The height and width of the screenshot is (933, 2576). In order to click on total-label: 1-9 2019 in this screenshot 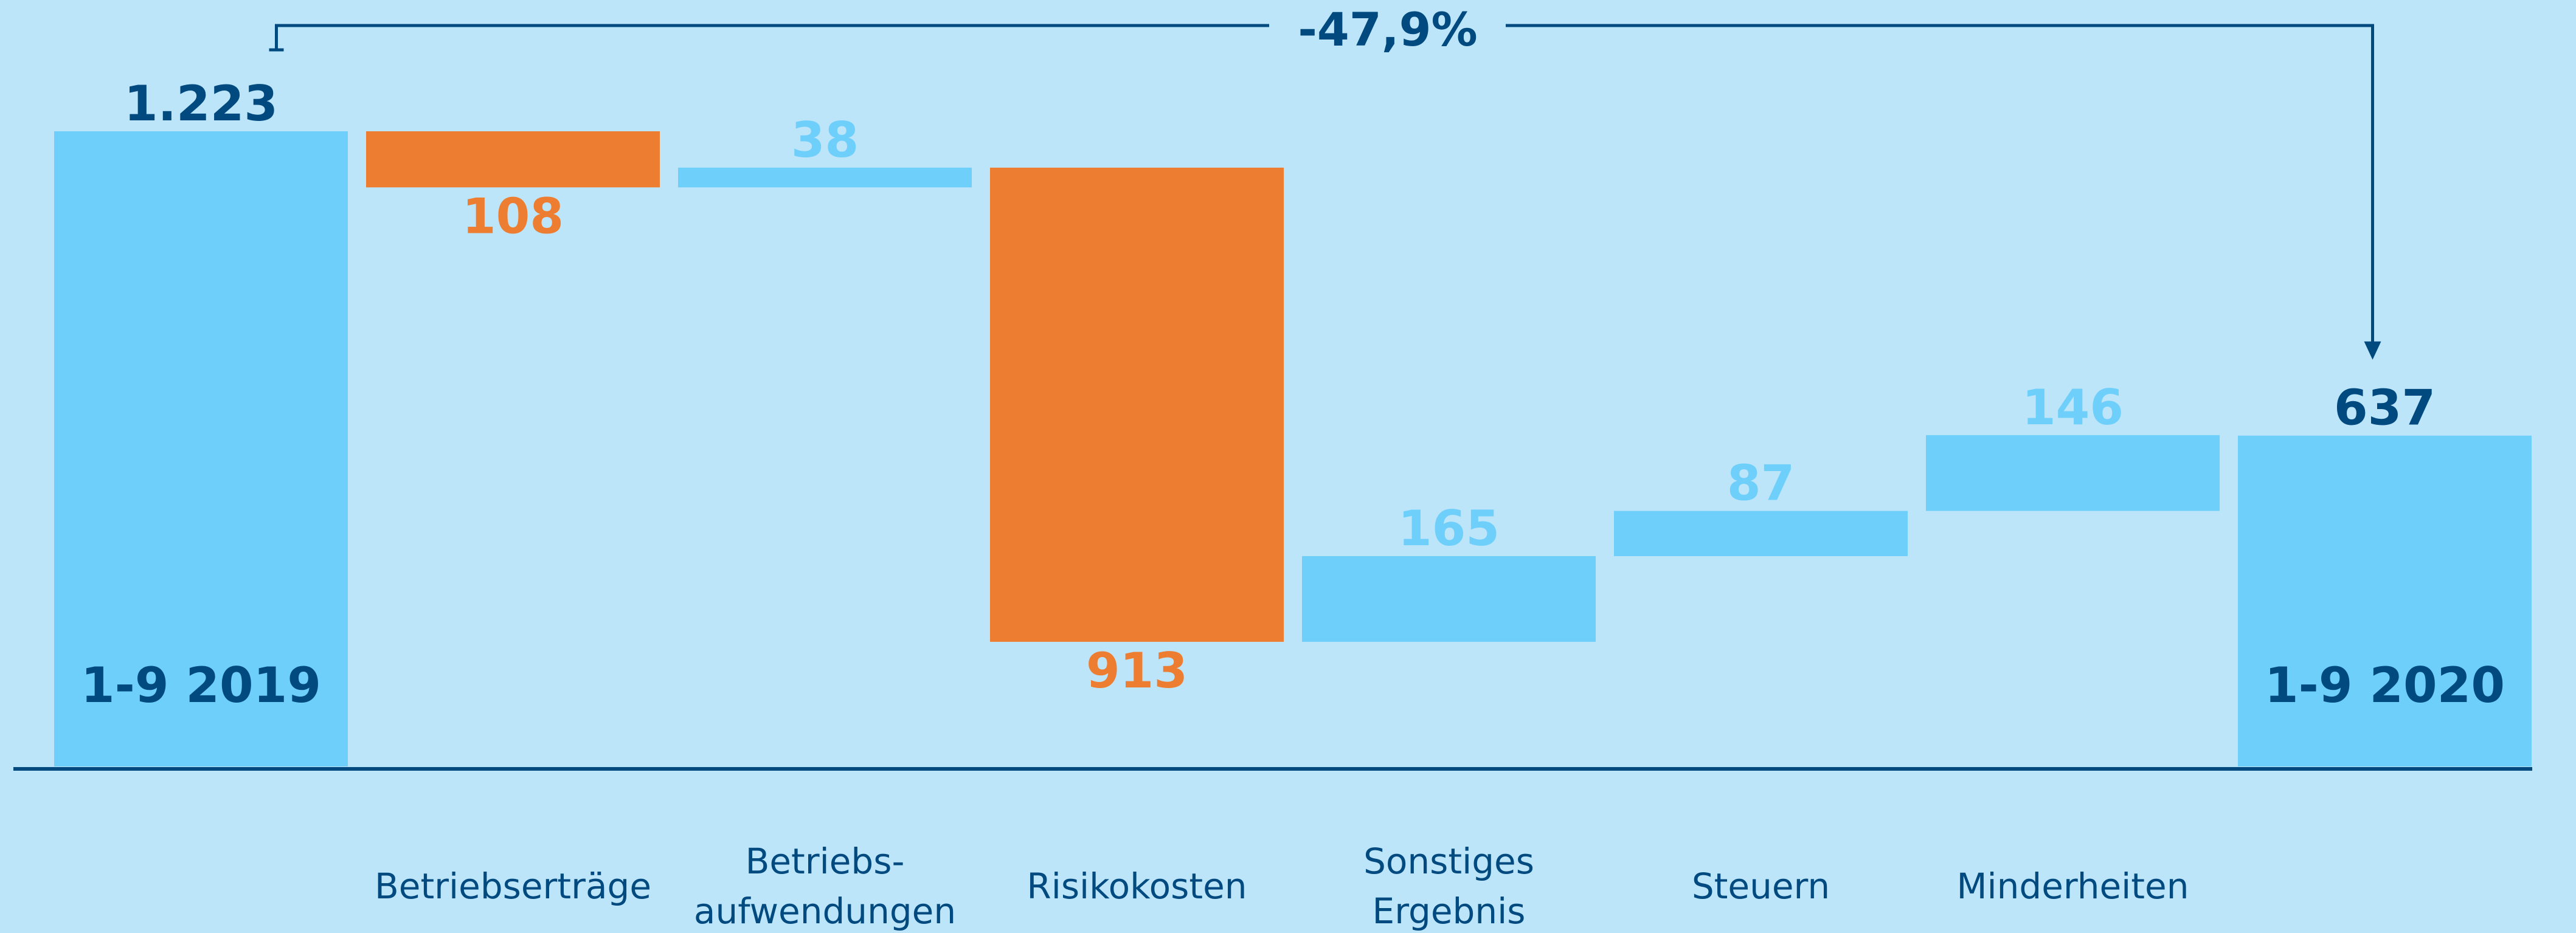, I will do `click(201, 685)`.